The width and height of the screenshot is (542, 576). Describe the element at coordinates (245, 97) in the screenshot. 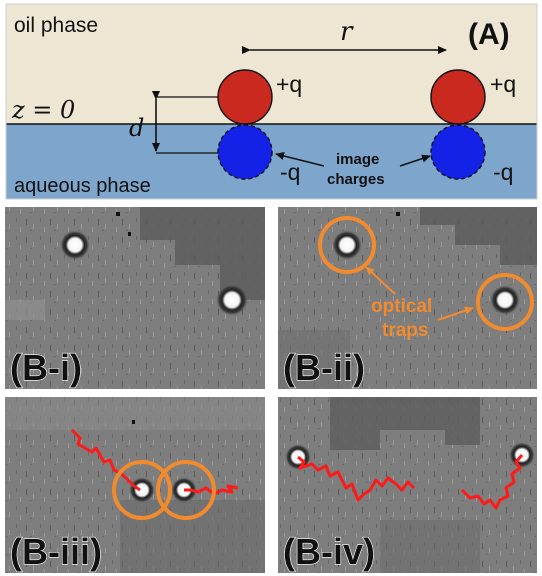

I see `positive-charge-left` at that location.